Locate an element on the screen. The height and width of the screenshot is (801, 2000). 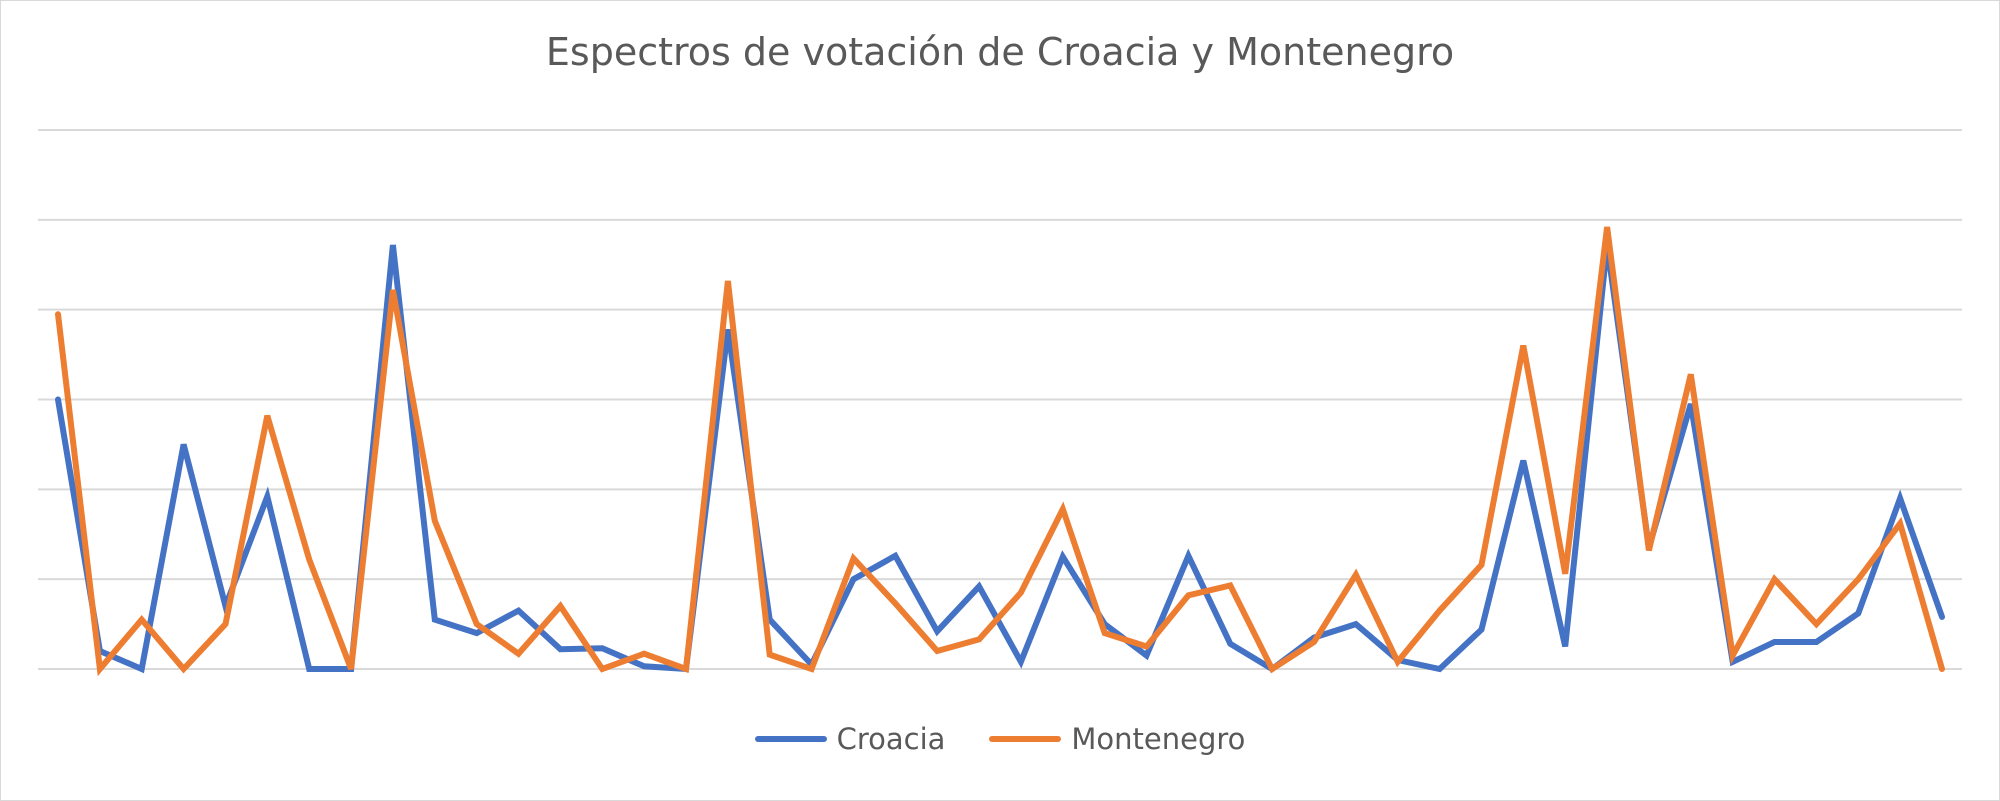
legend-entry-croacia: Croacia is located at coordinates (850, 739).